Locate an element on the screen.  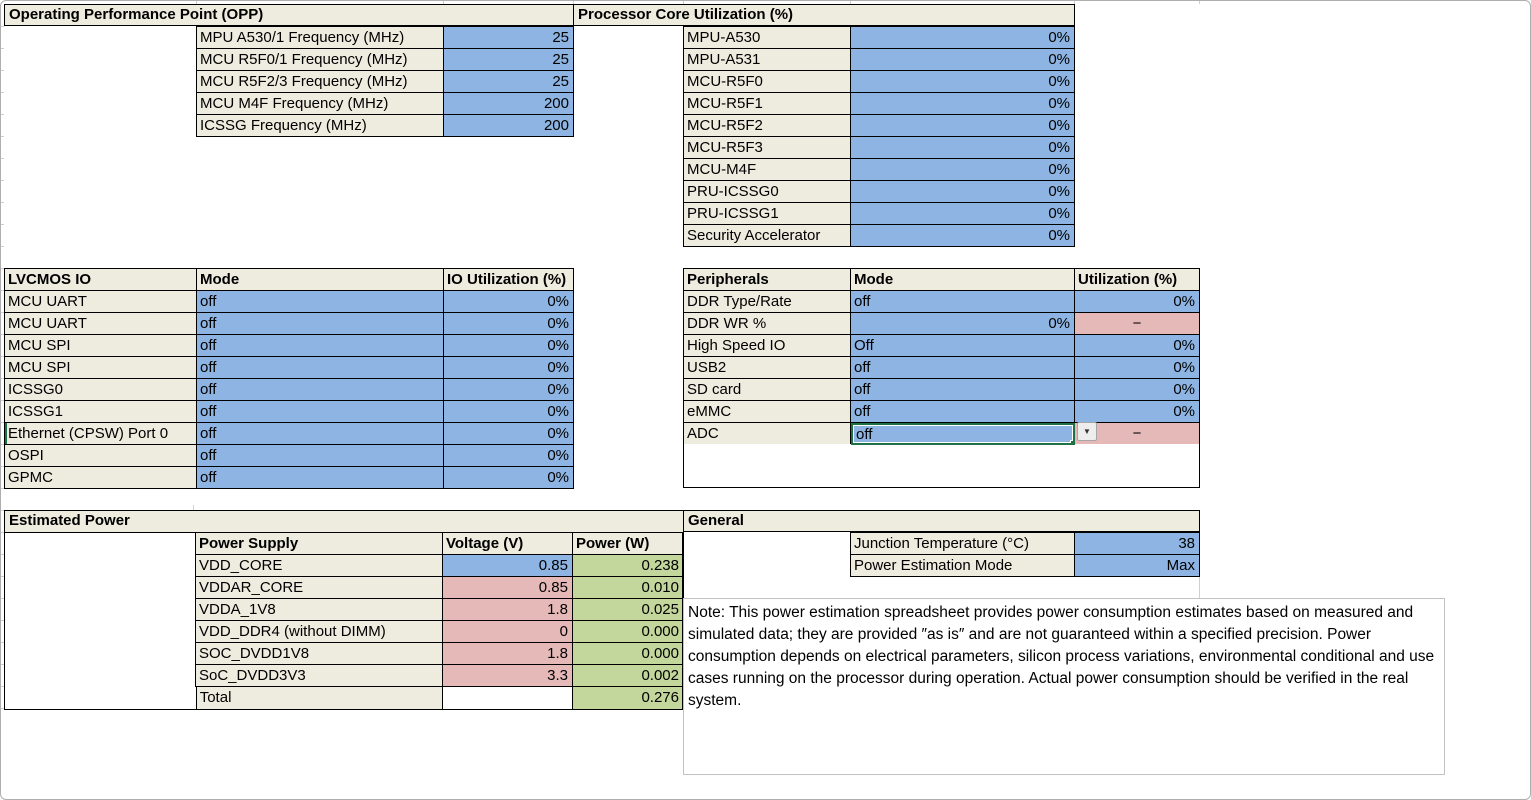
general-setting-label: Junction Temperature (°C) is located at coordinates (963, 544).